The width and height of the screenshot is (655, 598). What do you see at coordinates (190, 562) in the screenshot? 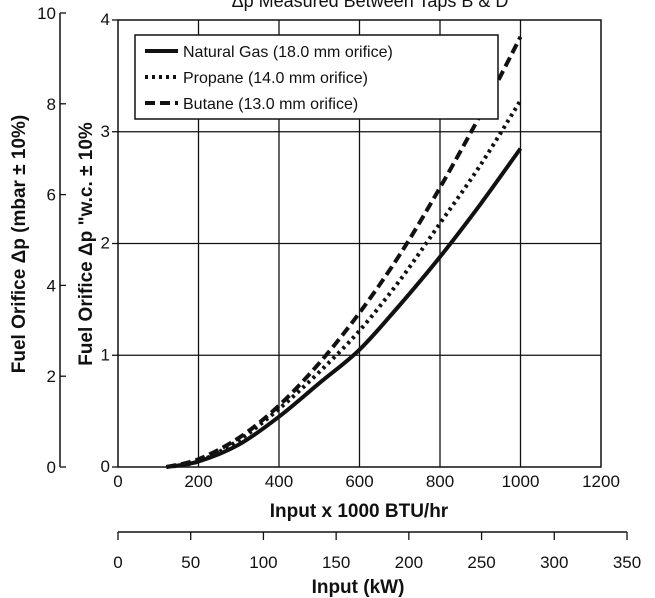
I see `kw-tick-label: 50` at bounding box center [190, 562].